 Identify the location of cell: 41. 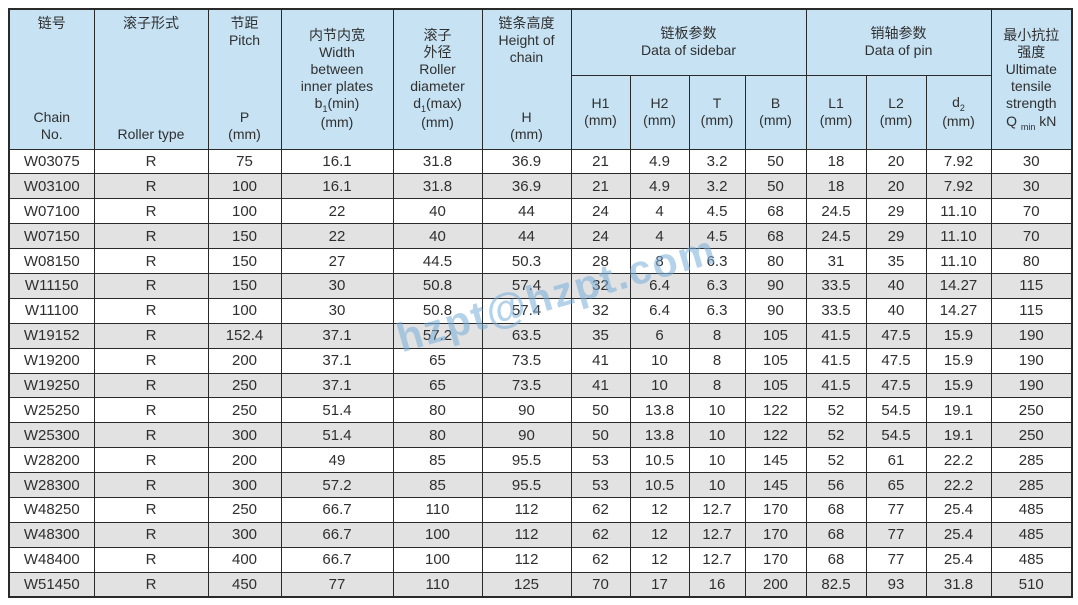
(600, 385).